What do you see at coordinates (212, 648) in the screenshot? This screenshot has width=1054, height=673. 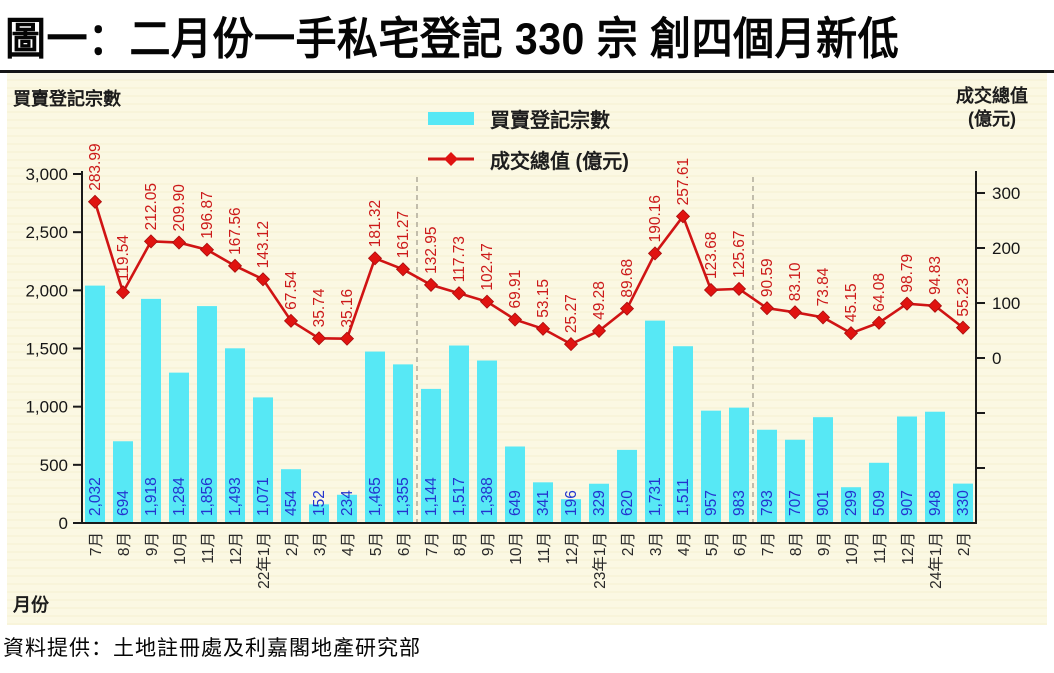 I see `source-note: 資料提供：土地註冊處及利嘉閣地產研究部` at bounding box center [212, 648].